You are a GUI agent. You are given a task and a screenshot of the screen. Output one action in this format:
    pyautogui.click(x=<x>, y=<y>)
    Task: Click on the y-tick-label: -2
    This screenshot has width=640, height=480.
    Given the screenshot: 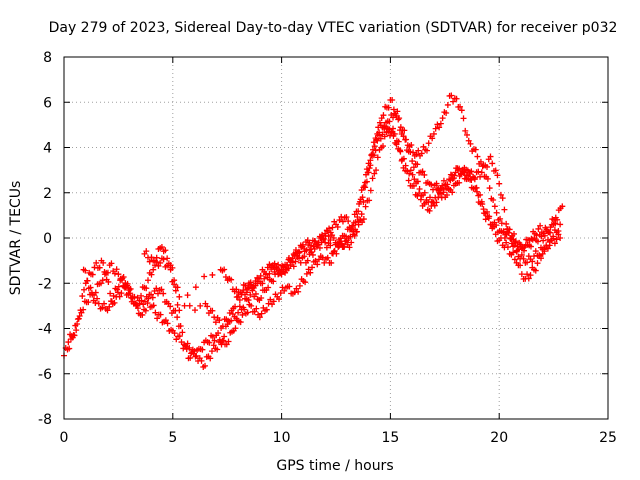 What is the action you would take?
    pyautogui.click(x=45, y=284)
    